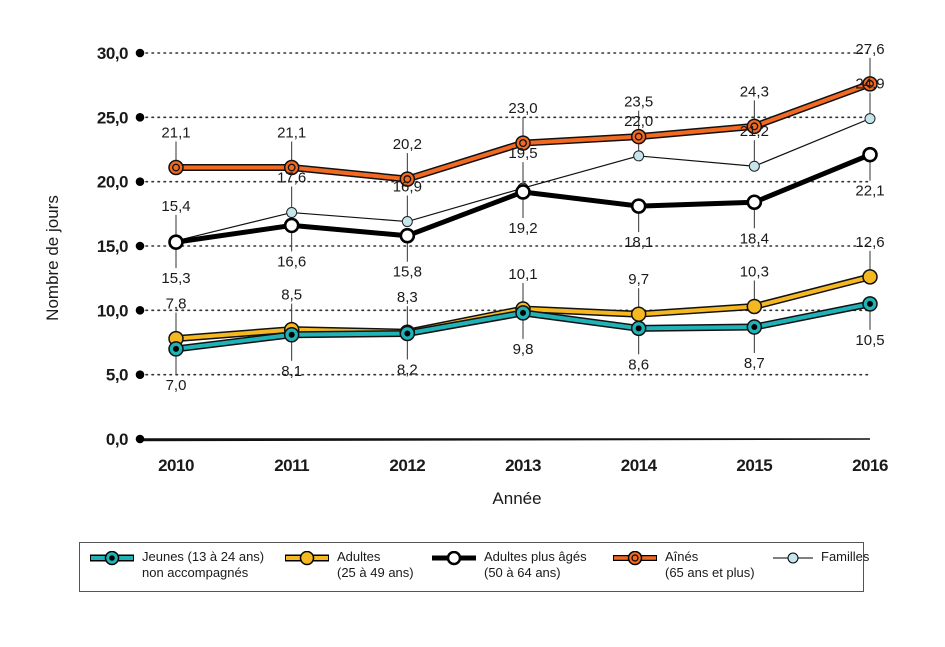 This screenshot has width=945, height=647. I want to click on x-tick-label: 2016, so click(870, 465).